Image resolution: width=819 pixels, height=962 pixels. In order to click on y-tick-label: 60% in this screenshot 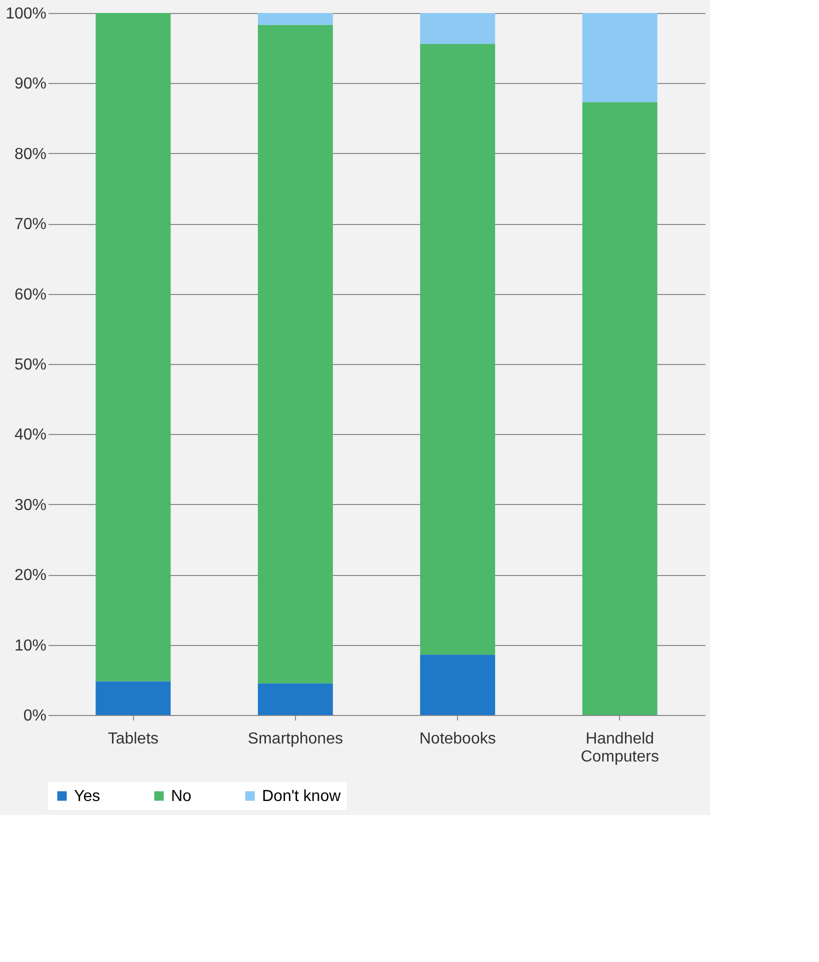, I will do `click(30, 295)`.